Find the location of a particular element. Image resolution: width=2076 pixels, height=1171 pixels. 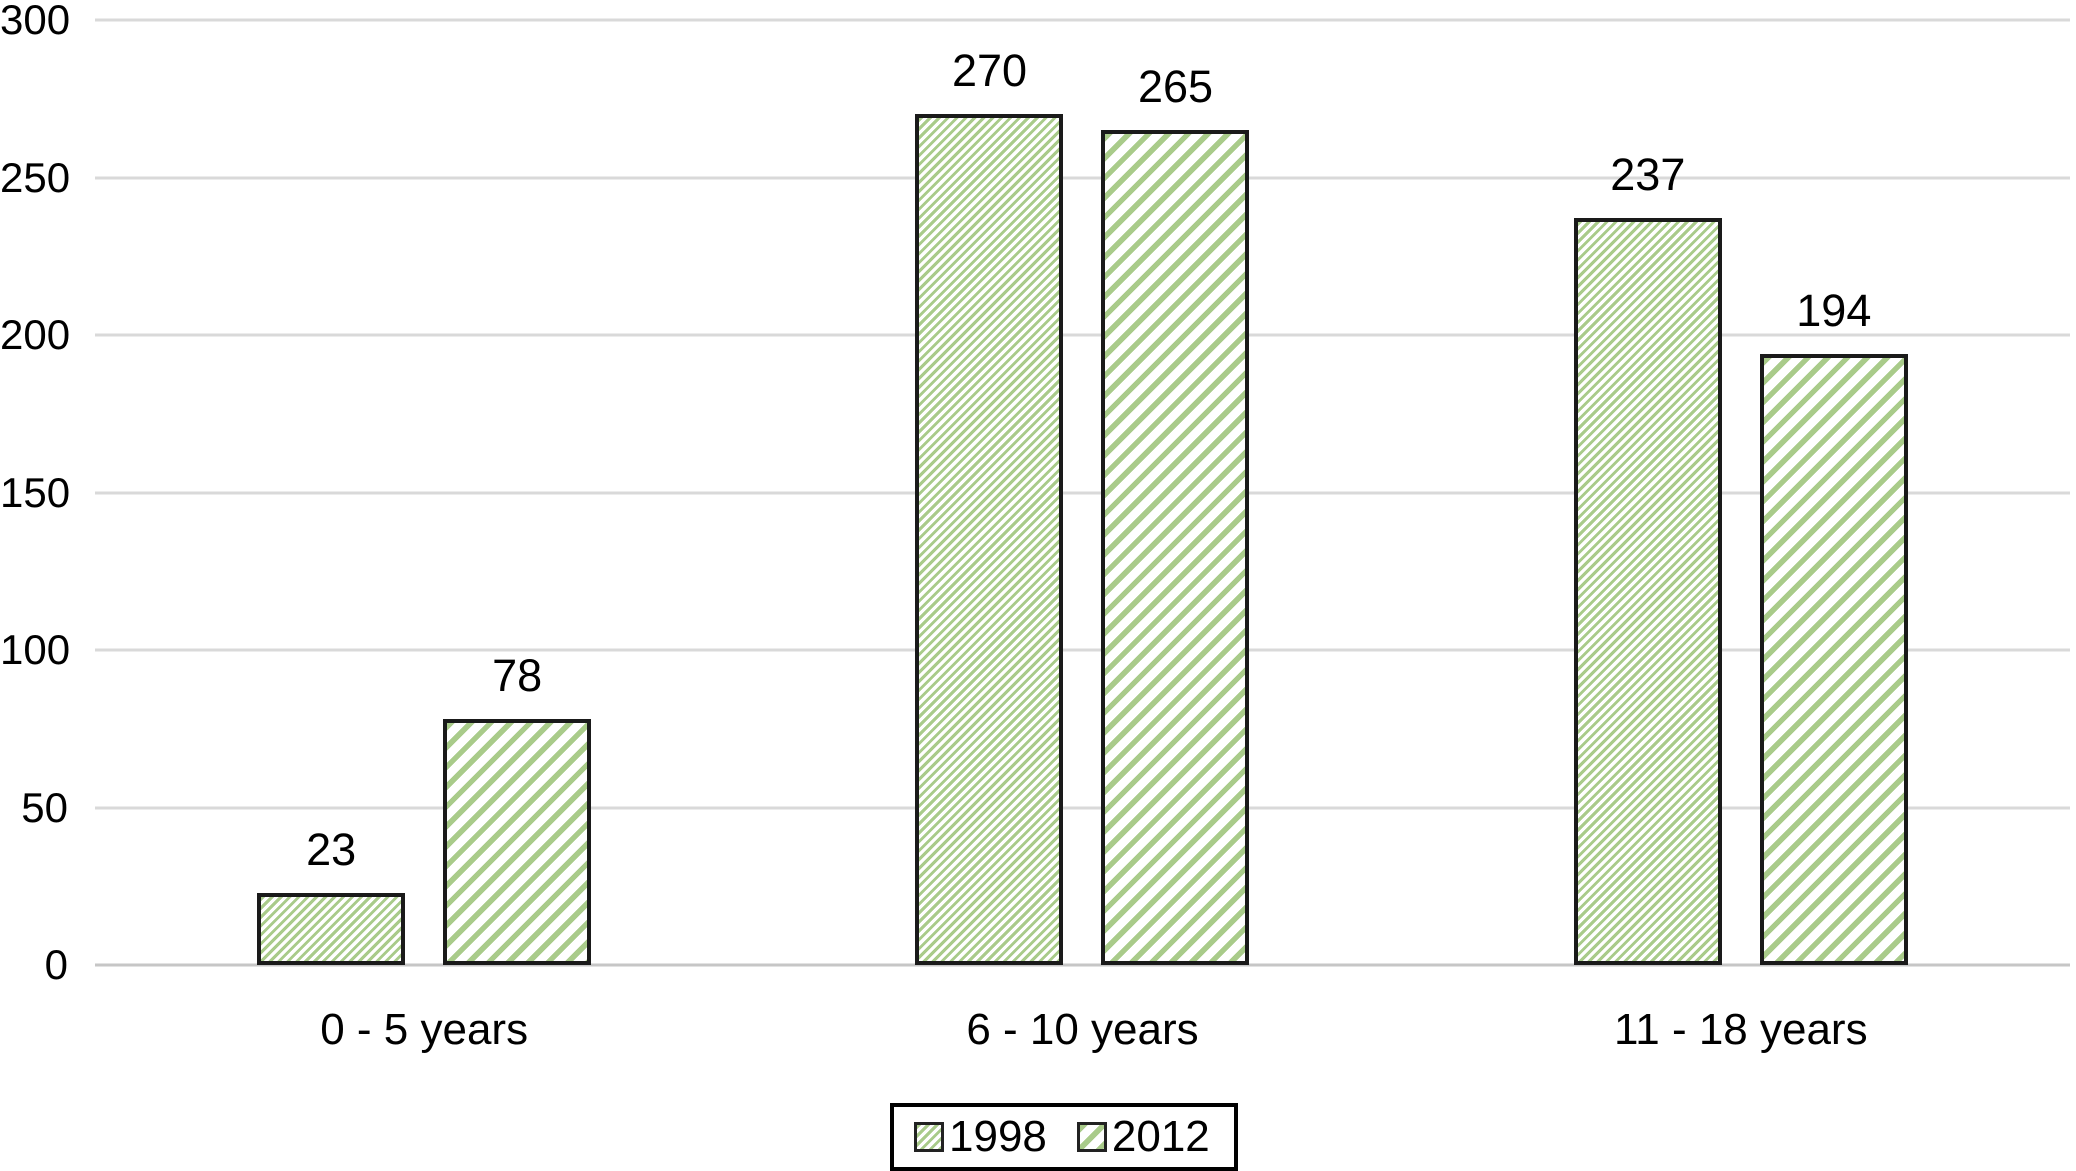

bar-value-label: 265 is located at coordinates (1175, 86).